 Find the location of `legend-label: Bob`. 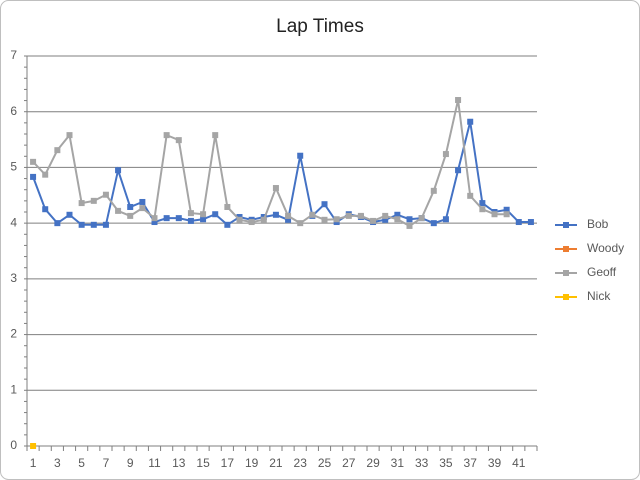

legend-label: Bob is located at coordinates (598, 224).